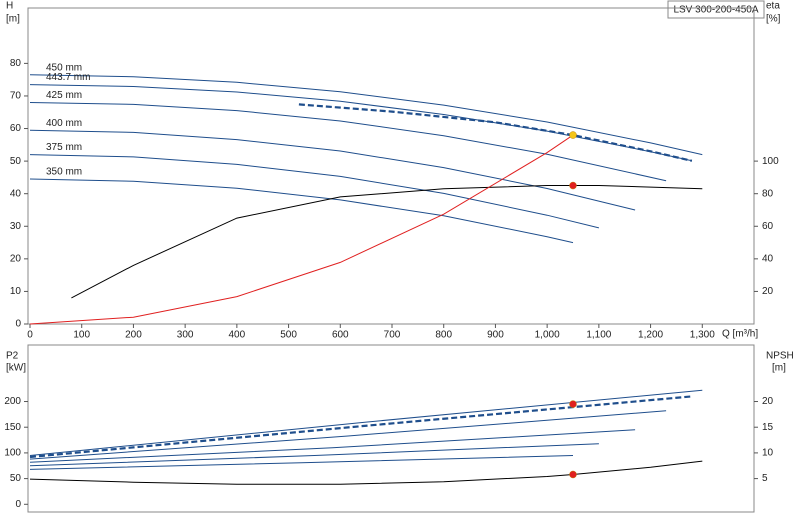 The height and width of the screenshot is (520, 800). Describe the element at coordinates (768, 226) in the screenshot. I see `y2-tick-label: 60` at that location.